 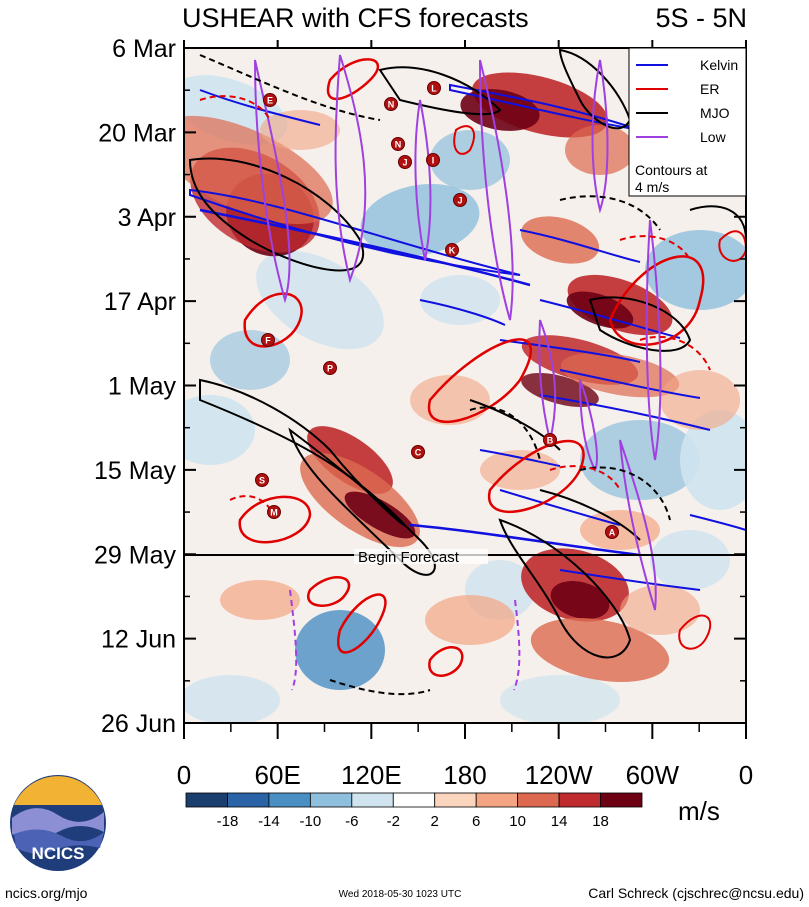 What do you see at coordinates (58, 823) in the screenshot?
I see `ncics-logo: NCICS` at bounding box center [58, 823].